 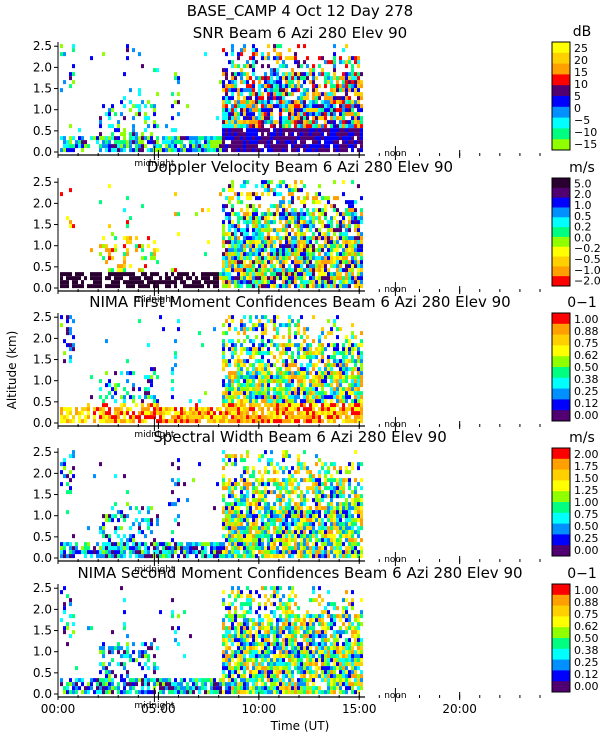 I want to click on colorbar-tick-label: 0.0, so click(x=583, y=237).